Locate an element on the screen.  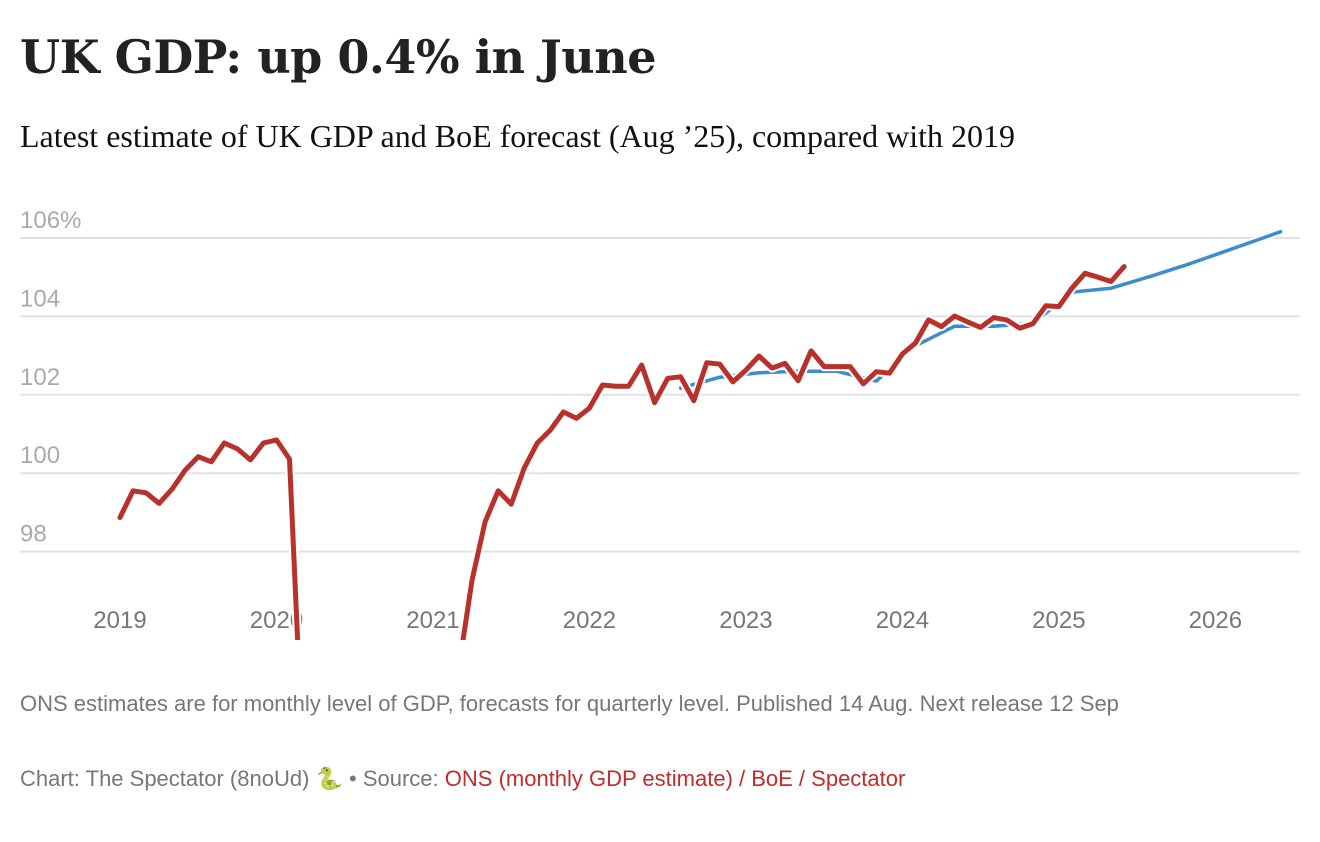
chart-title: UK GDP: up 0.4% in June is located at coordinates (338, 57).